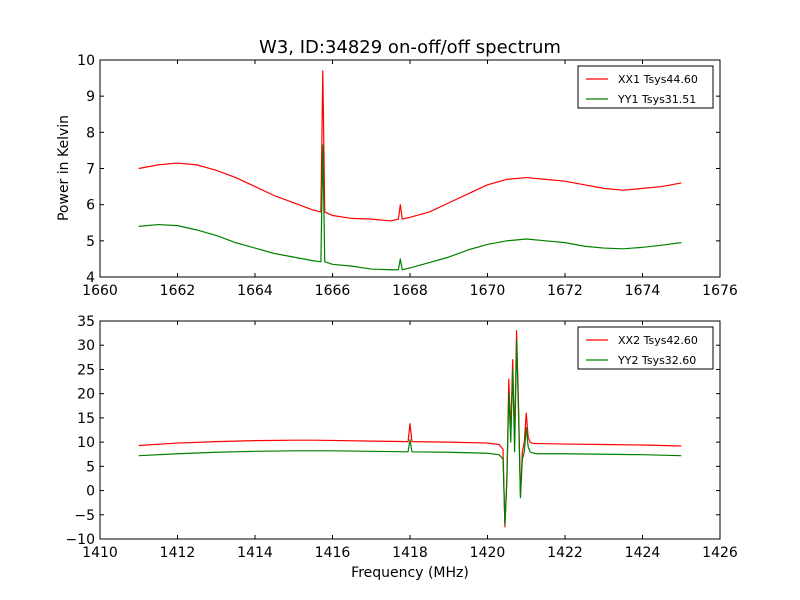 The height and width of the screenshot is (600, 800). Describe the element at coordinates (100, 553) in the screenshot. I see `x-tick-label: 1410` at that location.